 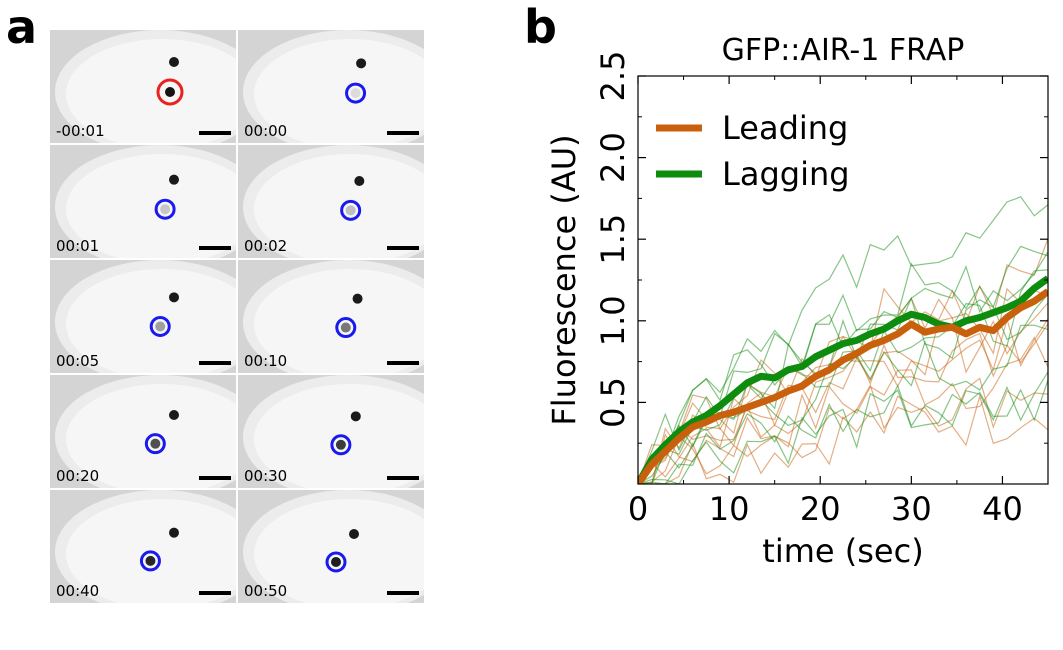 What do you see at coordinates (911, 509) in the screenshot?
I see `x-tick-label: 30` at bounding box center [911, 509].